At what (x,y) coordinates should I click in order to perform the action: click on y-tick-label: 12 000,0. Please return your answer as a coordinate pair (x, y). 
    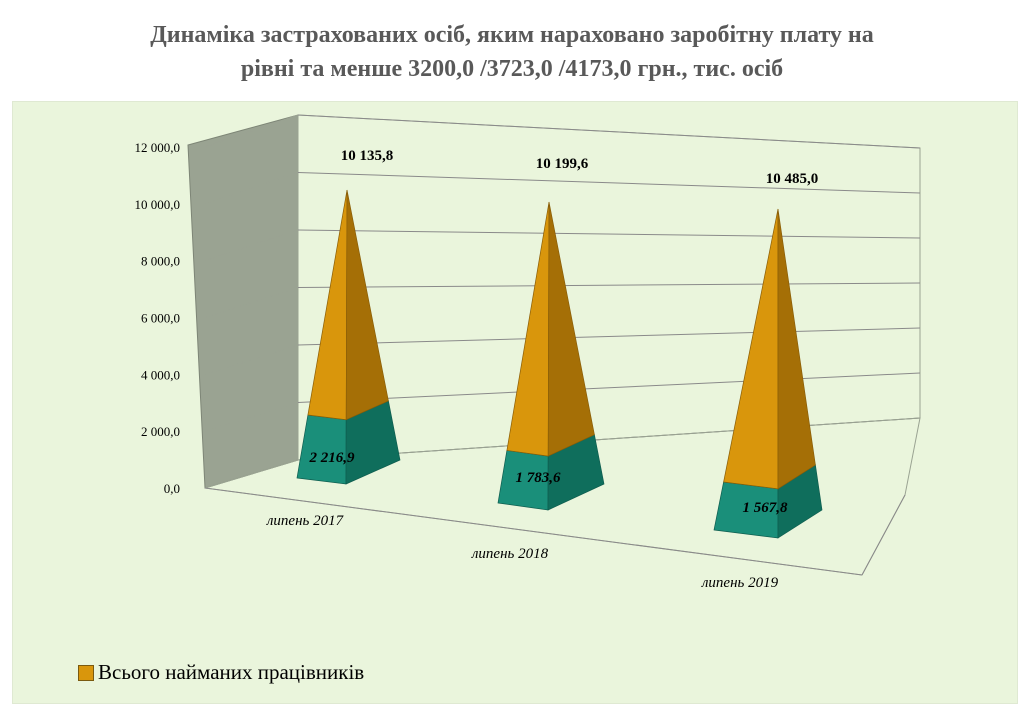
    Looking at the image, I should click on (158, 147).